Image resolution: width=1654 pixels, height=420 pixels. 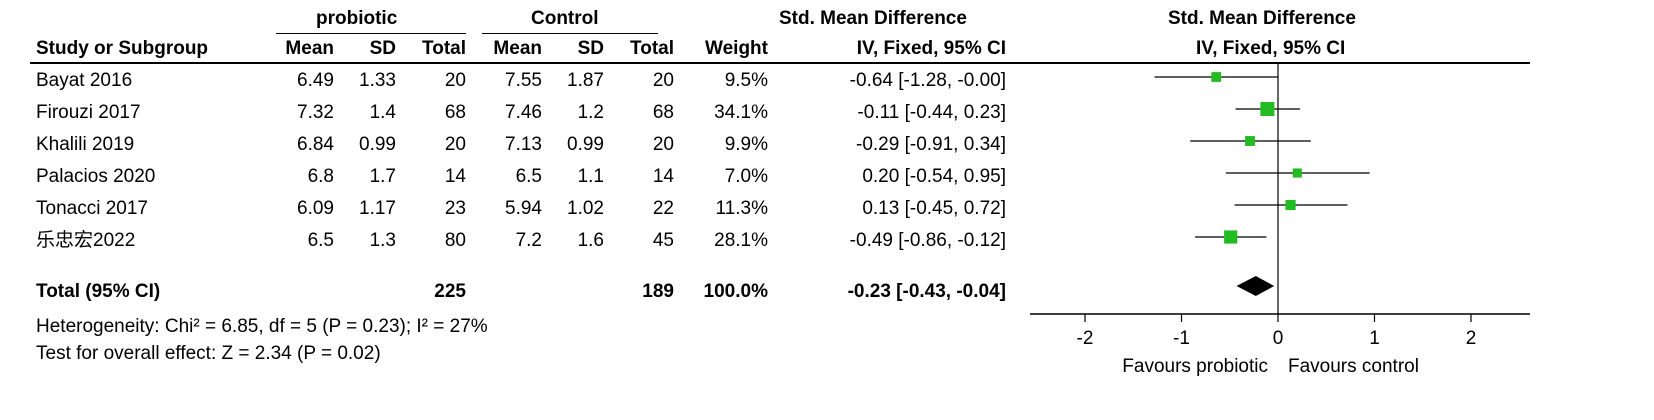 I want to click on study-ci: -0.29 [-0.91, 0.34], so click(x=931, y=144).